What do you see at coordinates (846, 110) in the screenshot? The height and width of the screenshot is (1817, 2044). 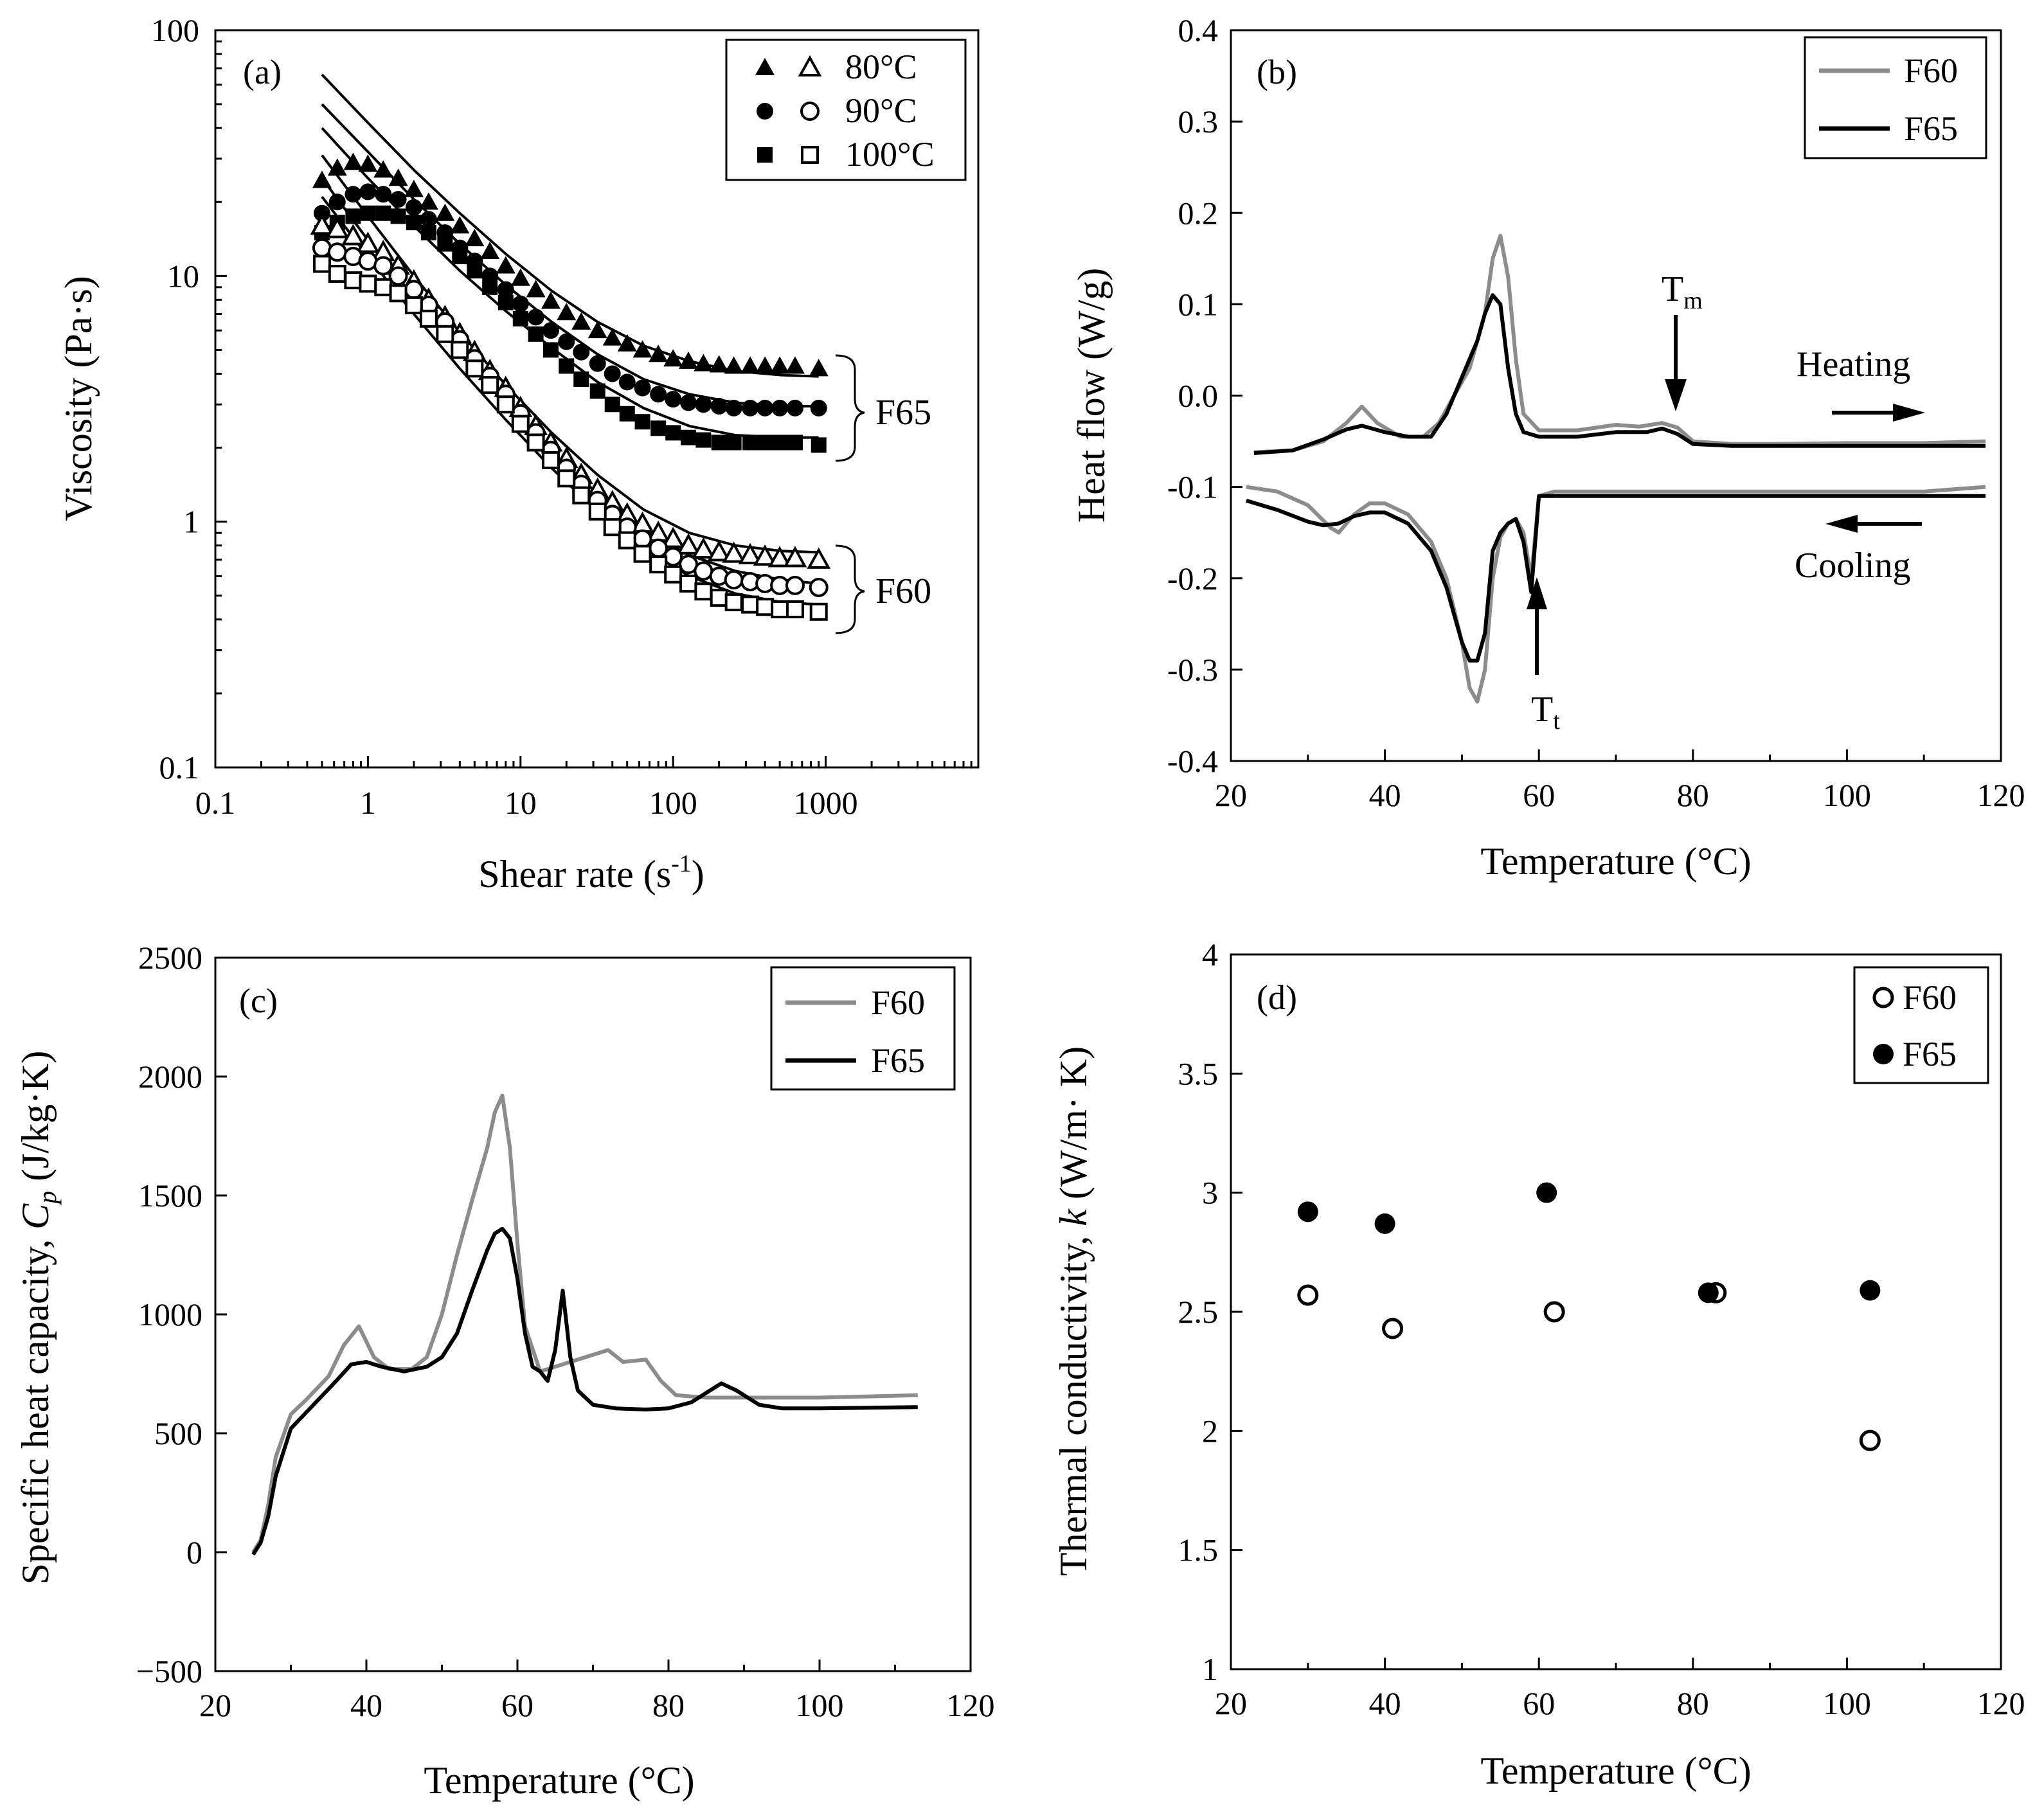 I see `panel-a-legend: 80°C 90°C 100°C` at bounding box center [846, 110].